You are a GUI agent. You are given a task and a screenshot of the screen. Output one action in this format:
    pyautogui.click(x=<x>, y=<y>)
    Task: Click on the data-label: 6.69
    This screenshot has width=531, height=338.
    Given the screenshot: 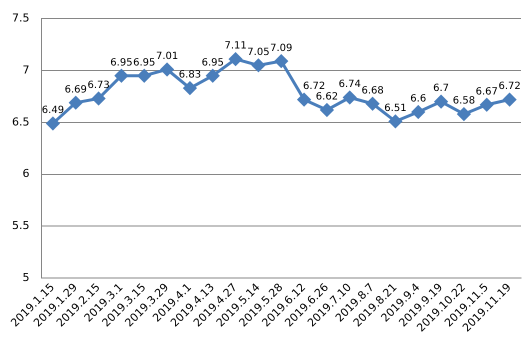 What is the action you would take?
    pyautogui.click(x=75, y=90)
    